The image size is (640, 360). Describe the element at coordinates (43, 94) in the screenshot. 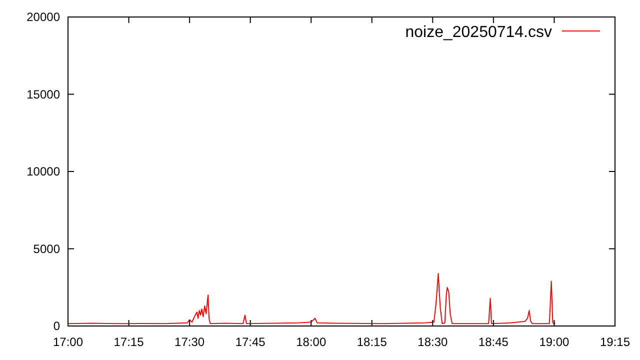

I see `y-tick-label: 15000` at that location.